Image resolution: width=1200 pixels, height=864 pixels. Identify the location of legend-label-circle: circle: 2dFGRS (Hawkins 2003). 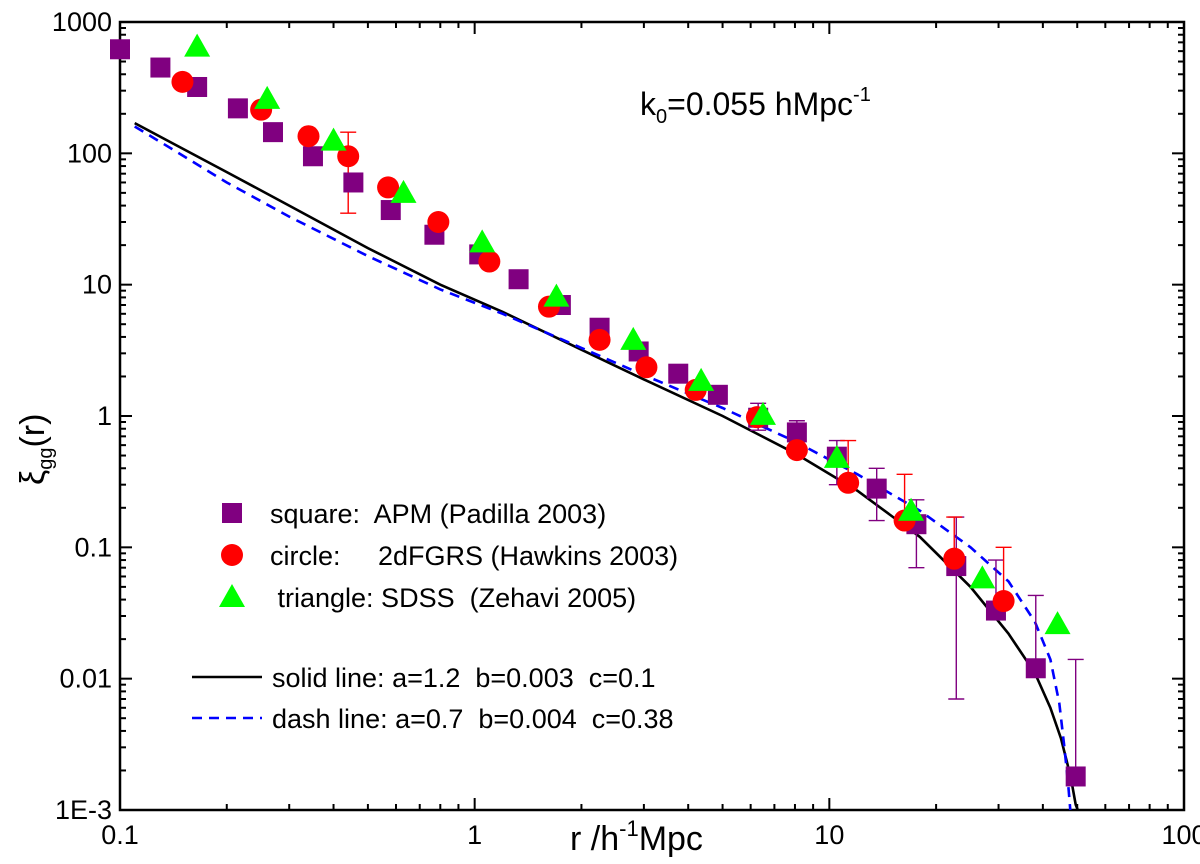
(474, 556).